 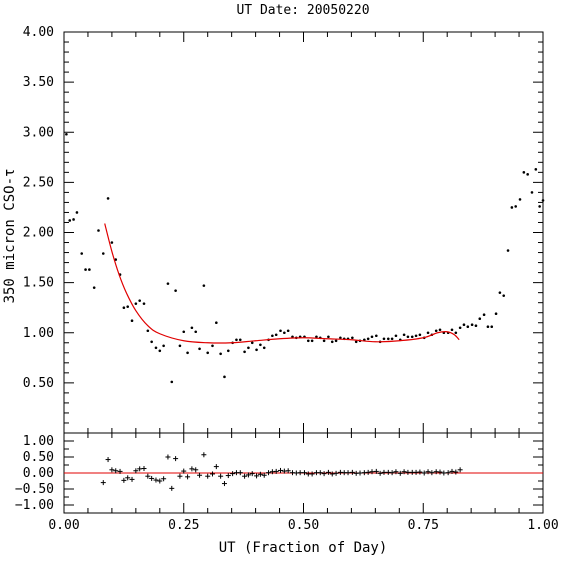 I want to click on main-y-tick-label: 2.00, so click(x=38, y=233).